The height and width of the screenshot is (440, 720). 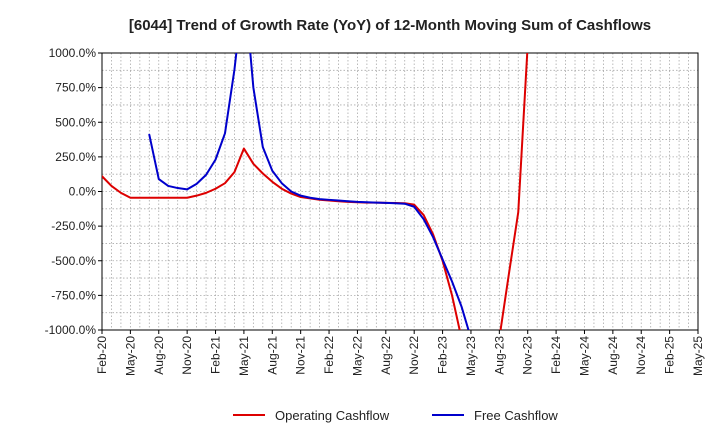 I want to click on x-tick-label: Feb-20, so click(x=102, y=355).